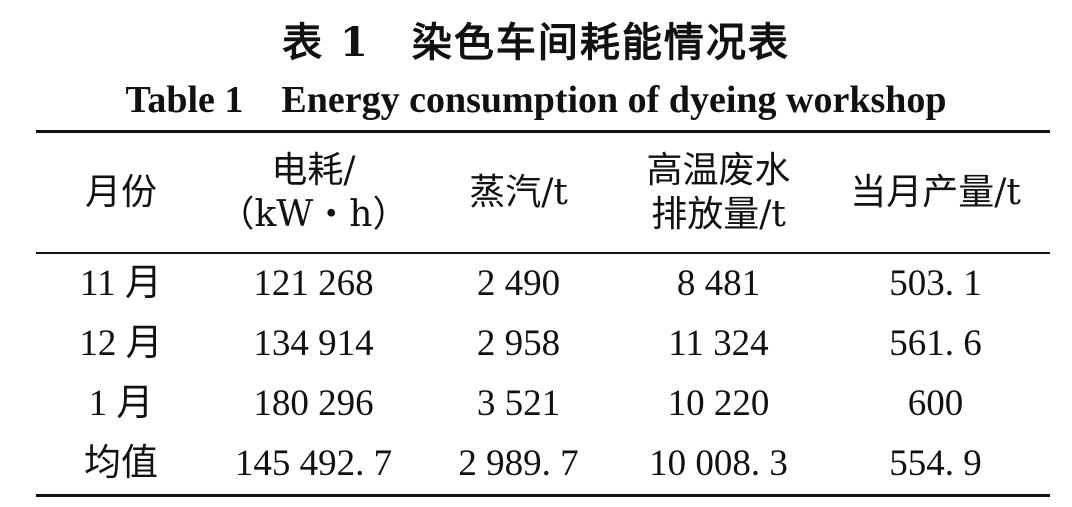  Describe the element at coordinates (313, 192) in the screenshot. I see `header-electricity: 电耗/ （kW・h）` at that location.